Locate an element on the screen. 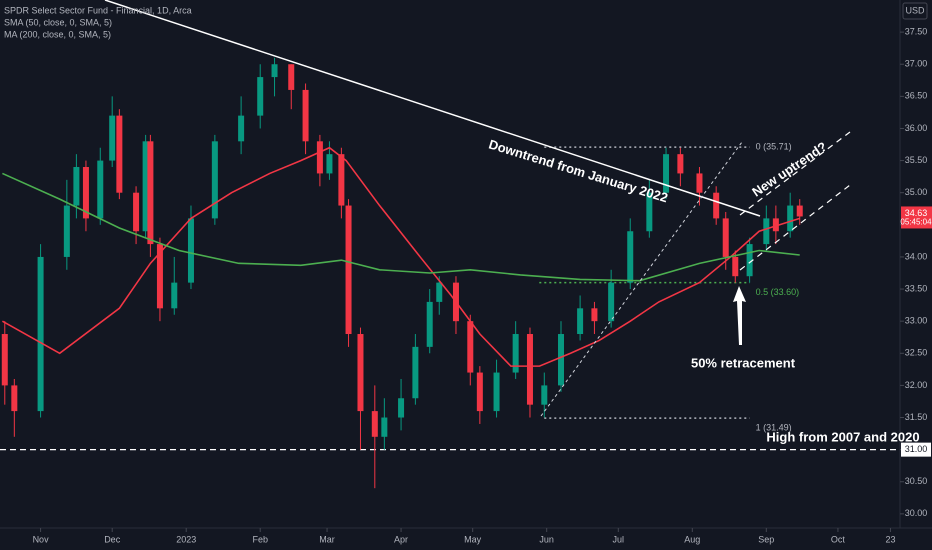 The height and width of the screenshot is (550, 932). x-tick-label: Aug is located at coordinates (692, 539).